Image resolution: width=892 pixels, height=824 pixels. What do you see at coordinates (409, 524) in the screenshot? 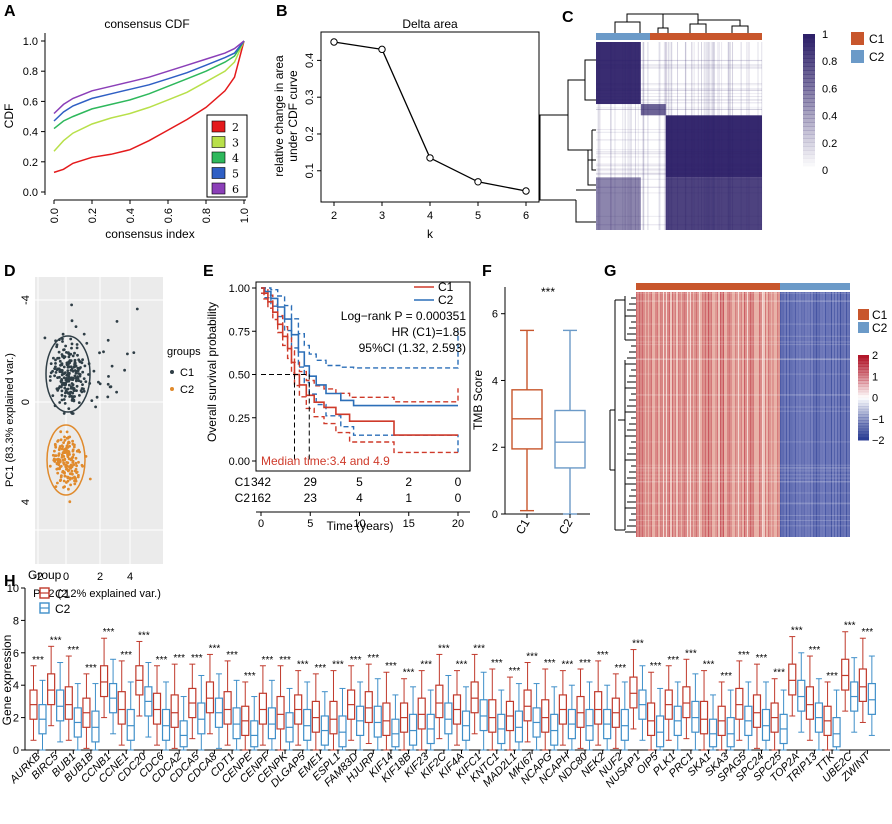
I see `panel-e-xtick-label: 15` at bounding box center [409, 524].